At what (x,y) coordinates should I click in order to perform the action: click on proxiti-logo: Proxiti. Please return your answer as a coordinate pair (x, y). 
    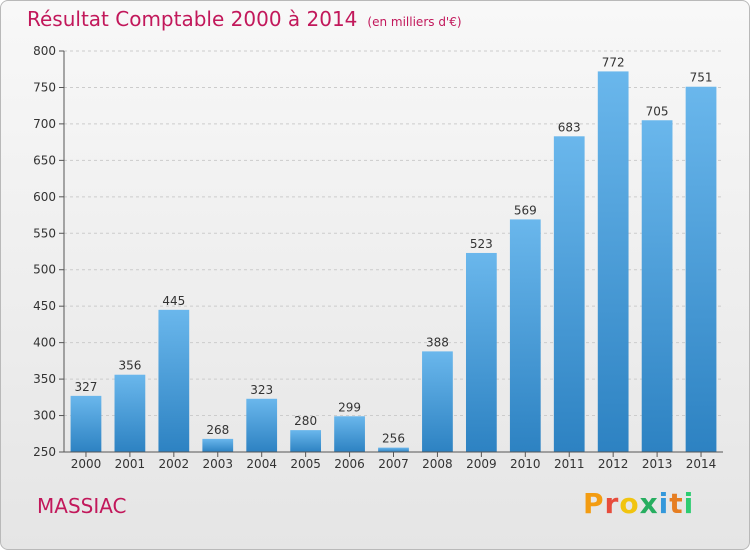
    Looking at the image, I should click on (638, 503).